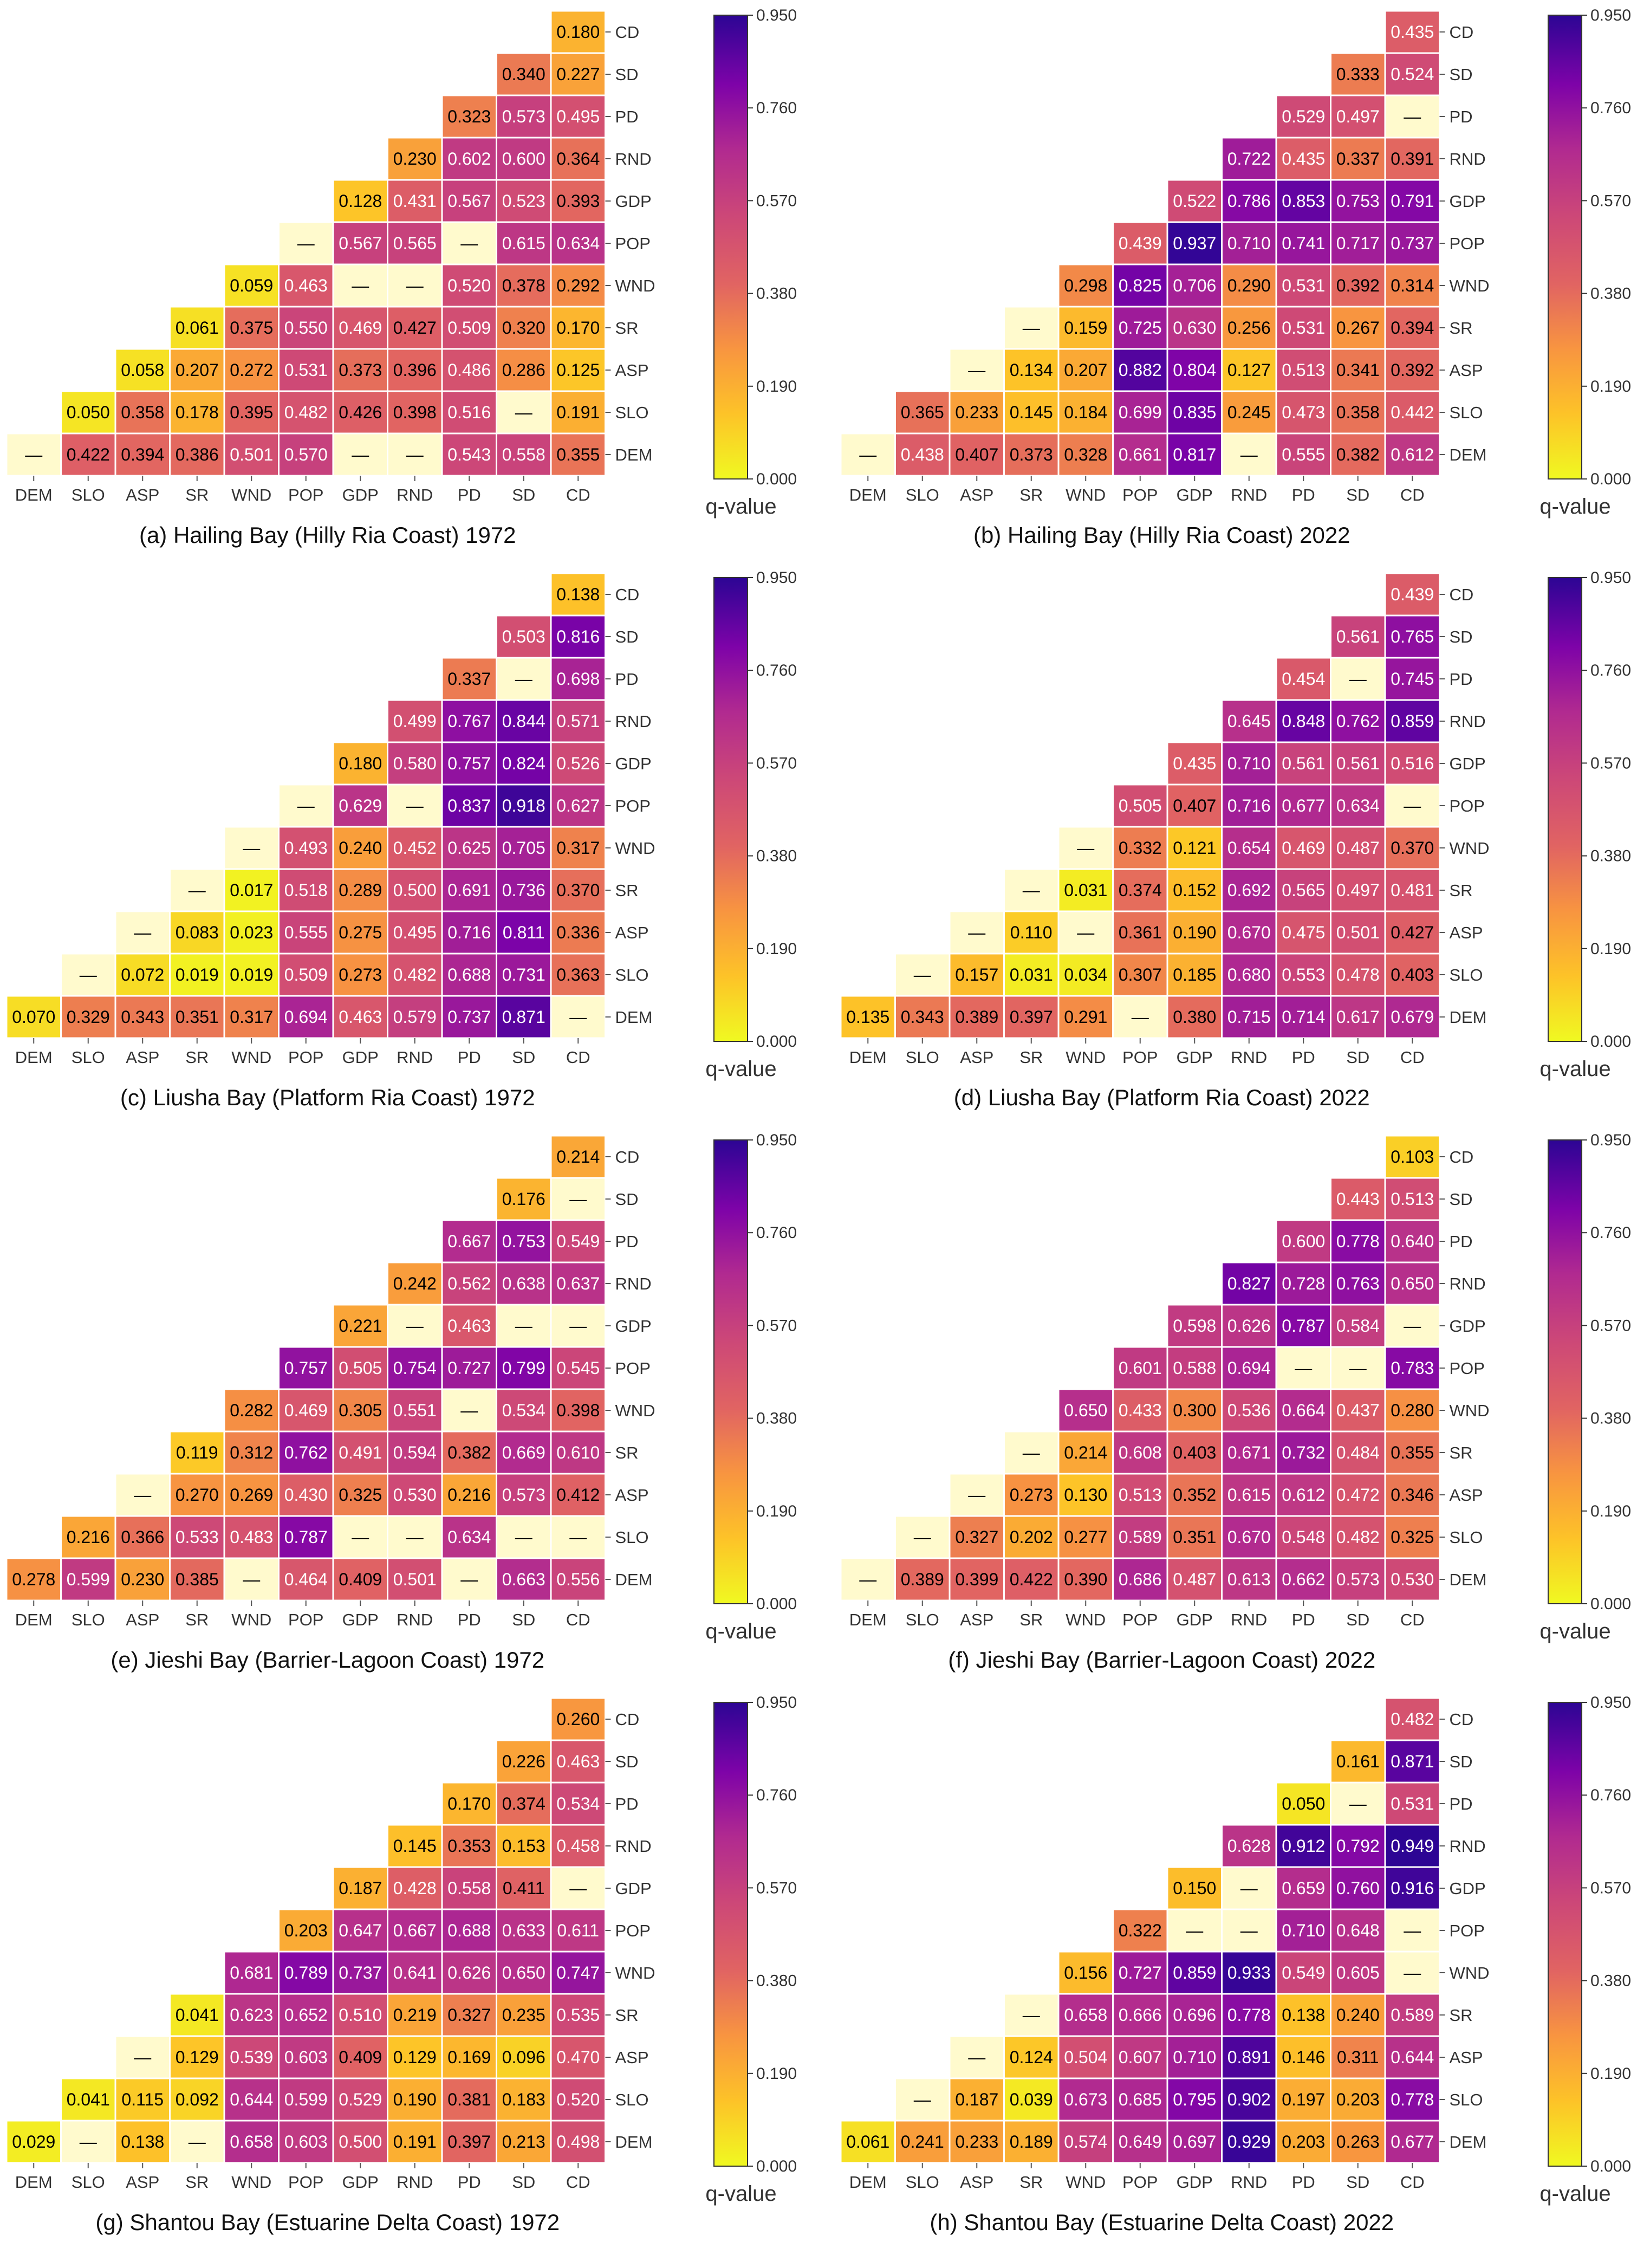 The width and height of the screenshot is (1637, 2268). I want to click on cell-value-label: 0.686, so click(1140, 1579).